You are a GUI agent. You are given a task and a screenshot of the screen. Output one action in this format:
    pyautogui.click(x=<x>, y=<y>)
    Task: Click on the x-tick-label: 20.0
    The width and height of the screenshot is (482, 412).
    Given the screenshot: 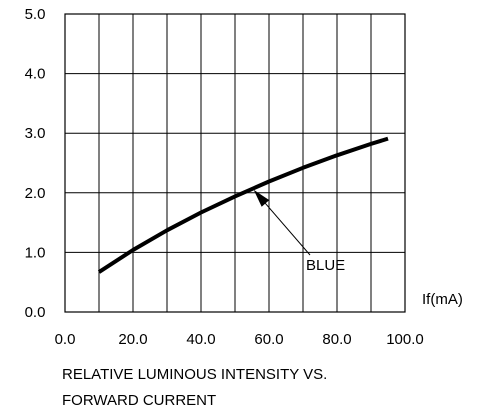 What is the action you would take?
    pyautogui.click(x=132, y=339)
    